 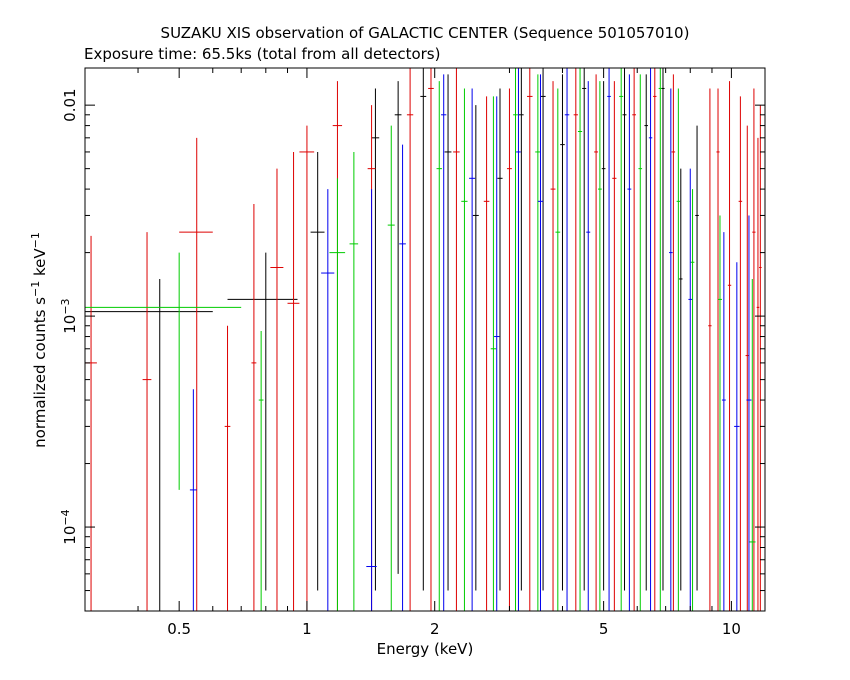 What do you see at coordinates (435, 629) in the screenshot?
I see `x-tick-label: 2` at bounding box center [435, 629].